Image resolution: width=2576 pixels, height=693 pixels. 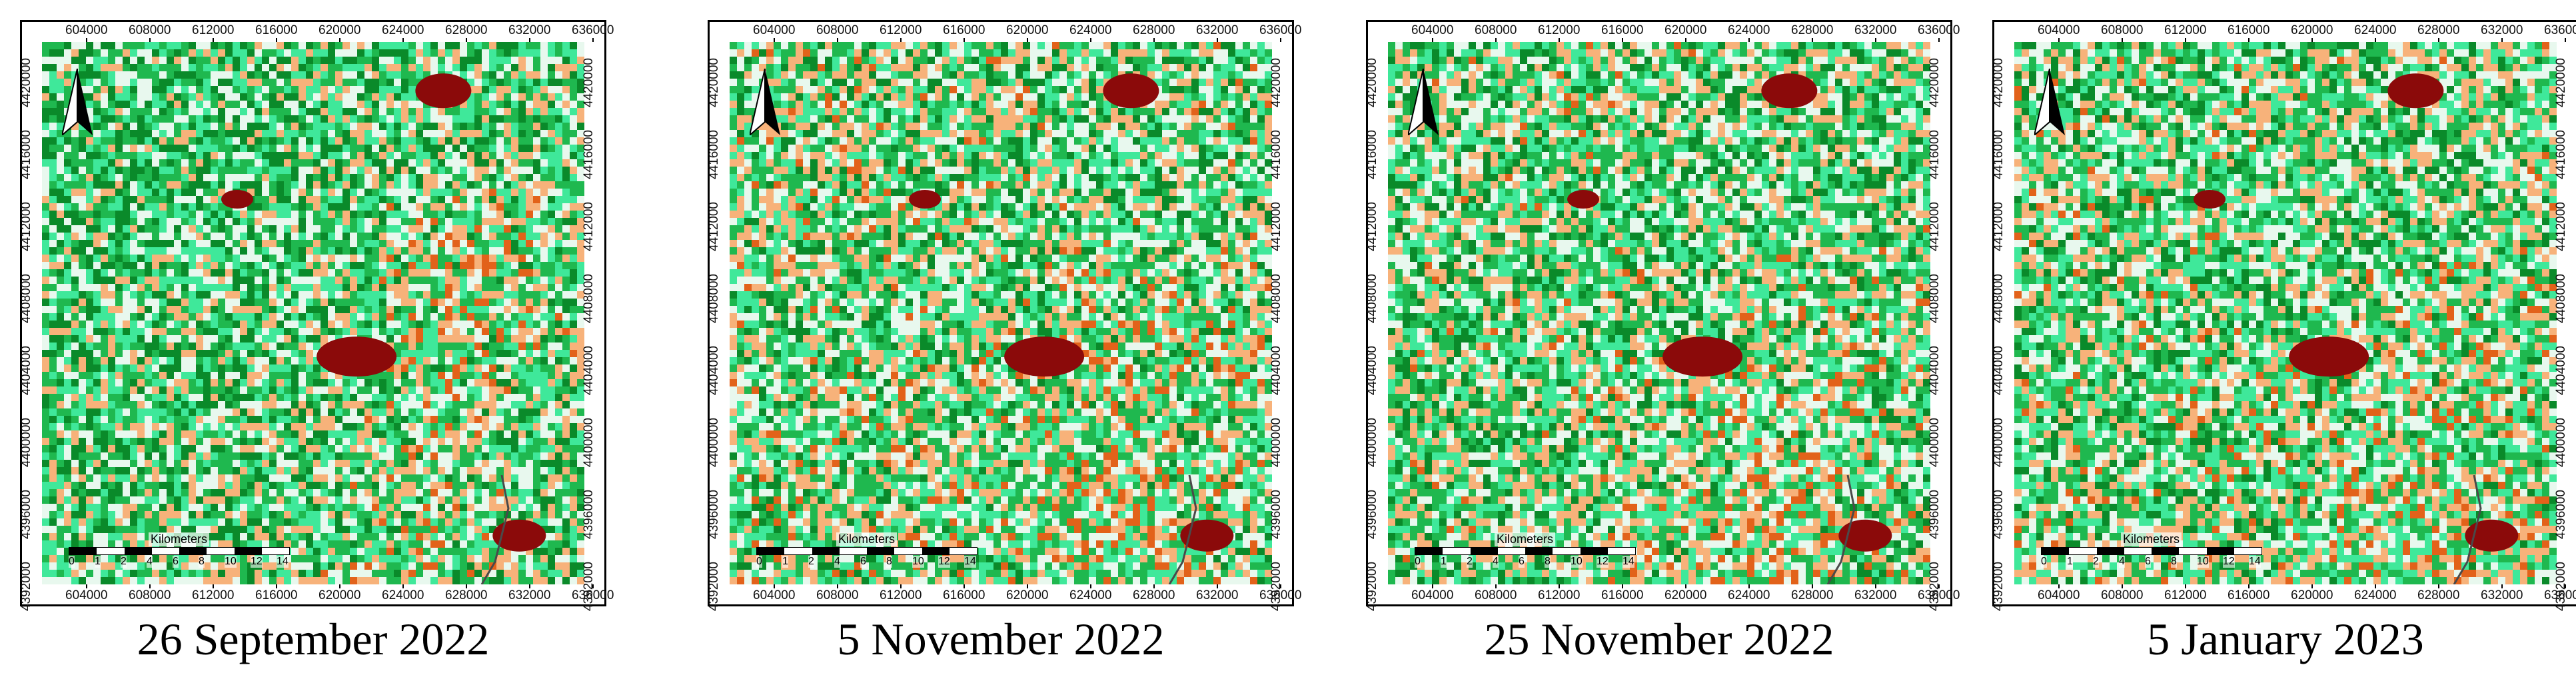 What do you see at coordinates (1603, 562) in the screenshot?
I see `scale-label: 12` at bounding box center [1603, 562].